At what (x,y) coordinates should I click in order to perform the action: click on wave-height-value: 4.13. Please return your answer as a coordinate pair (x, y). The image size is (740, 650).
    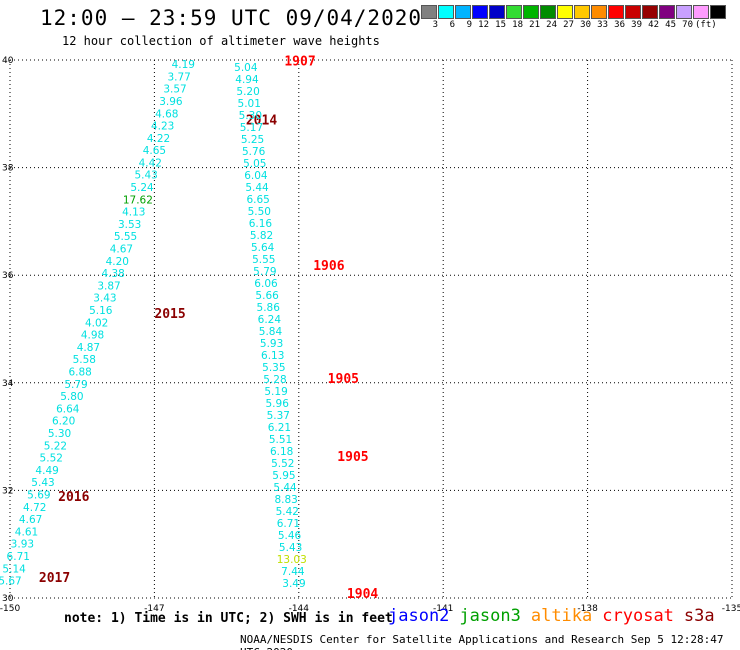
    Looking at the image, I should click on (133, 213).